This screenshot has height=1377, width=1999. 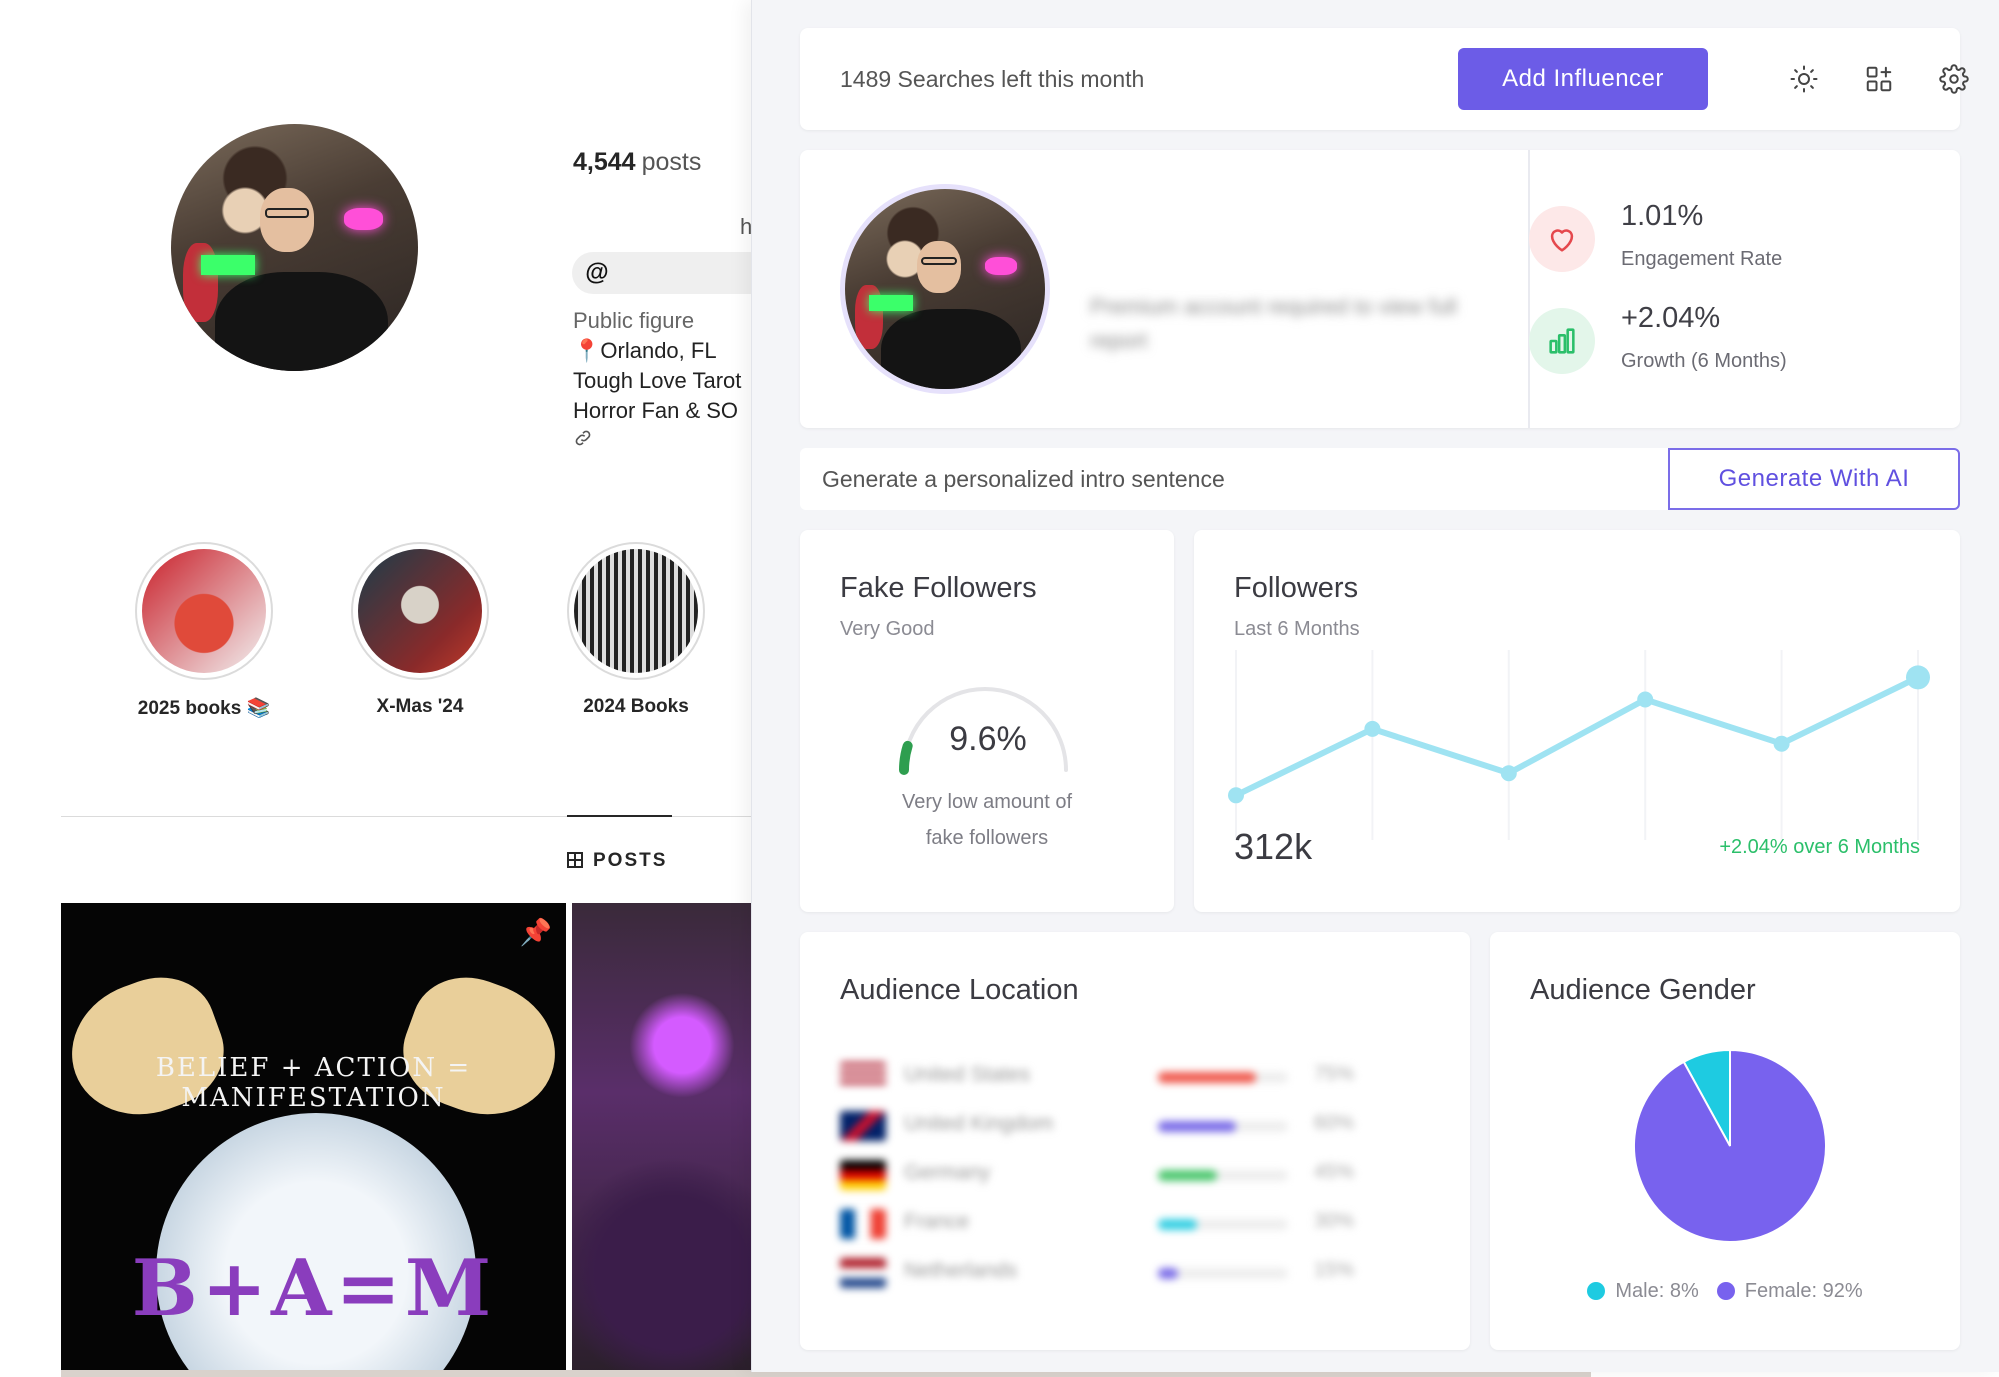 I want to click on sun-icon, so click(x=1804, y=79).